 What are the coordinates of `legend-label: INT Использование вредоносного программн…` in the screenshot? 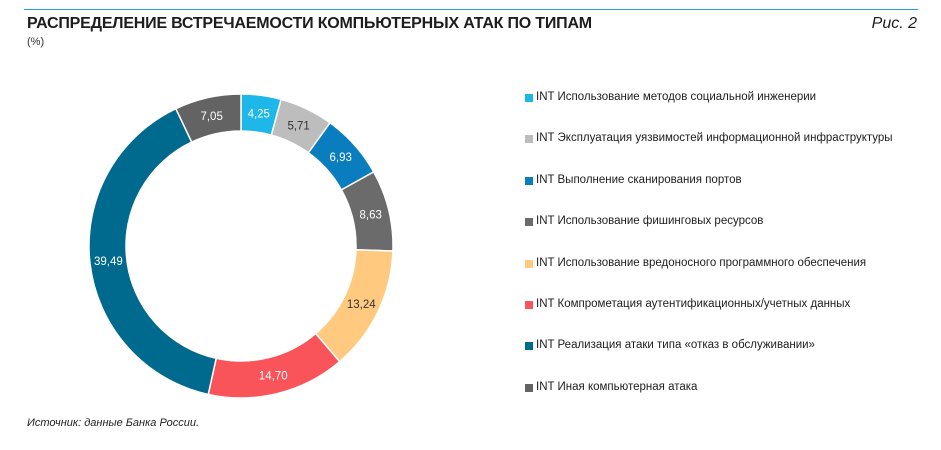 It's located at (701, 262).